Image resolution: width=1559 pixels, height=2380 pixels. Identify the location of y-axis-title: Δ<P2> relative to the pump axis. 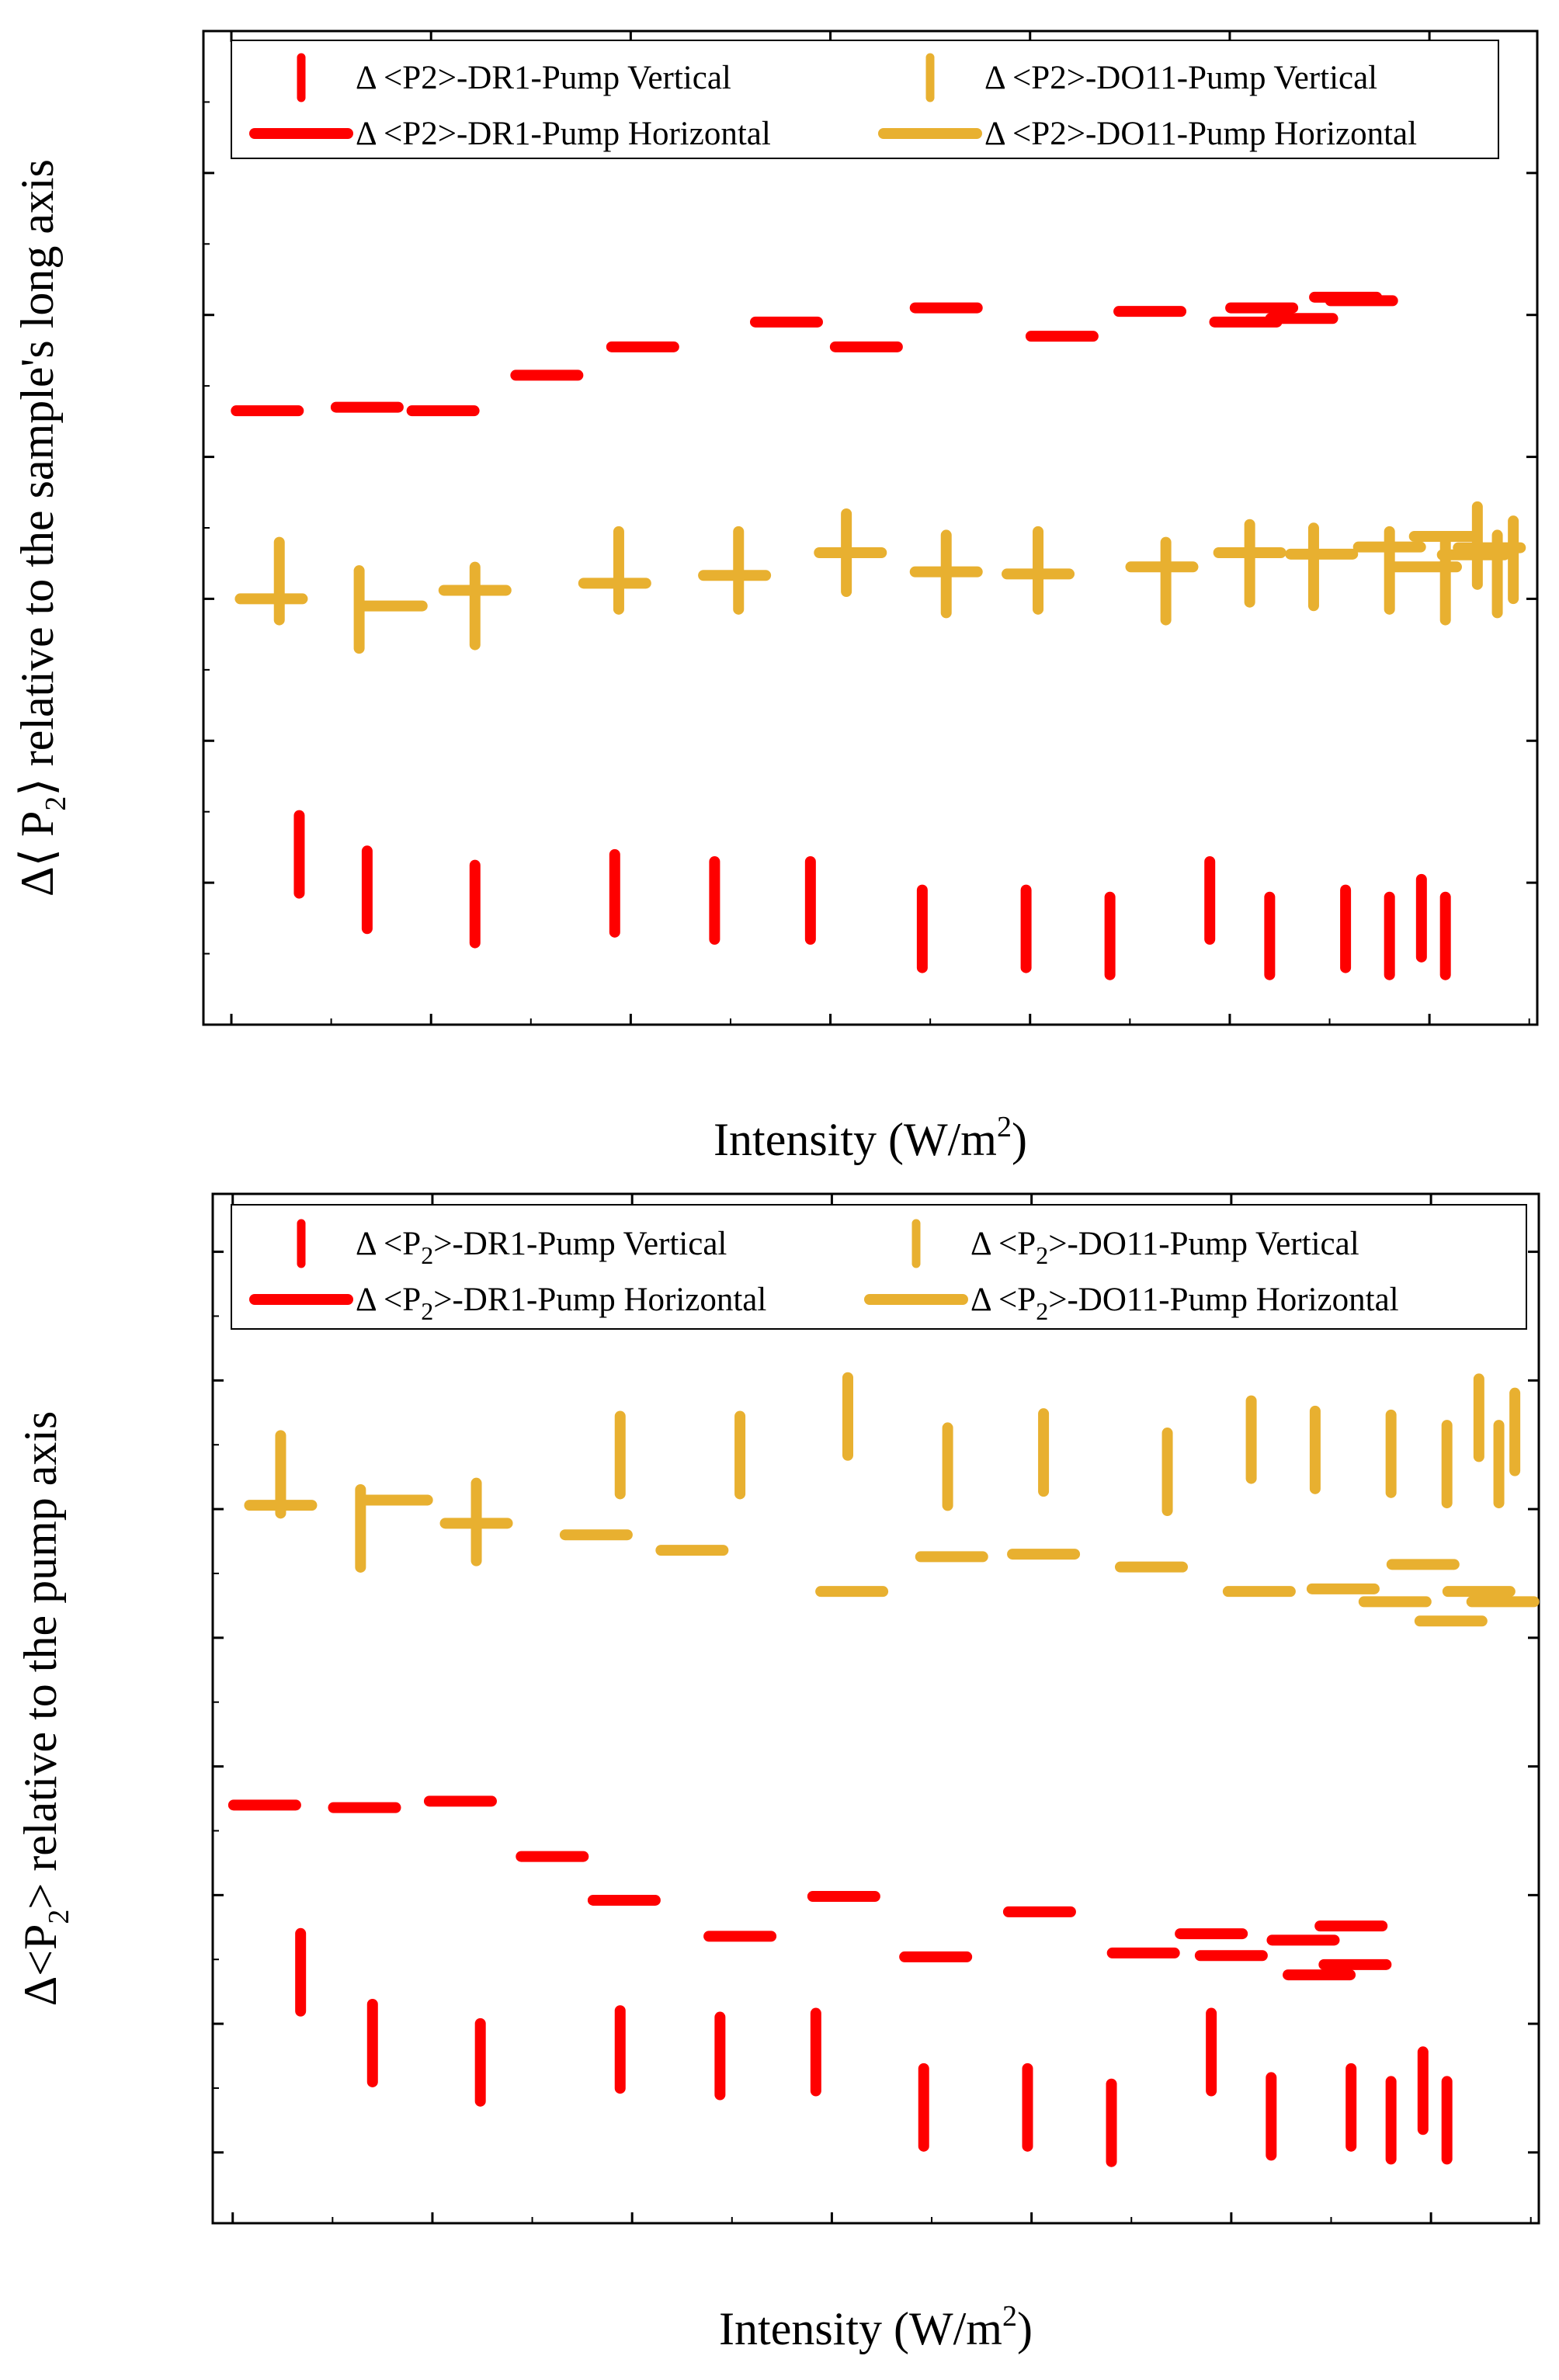
(45, 1709).